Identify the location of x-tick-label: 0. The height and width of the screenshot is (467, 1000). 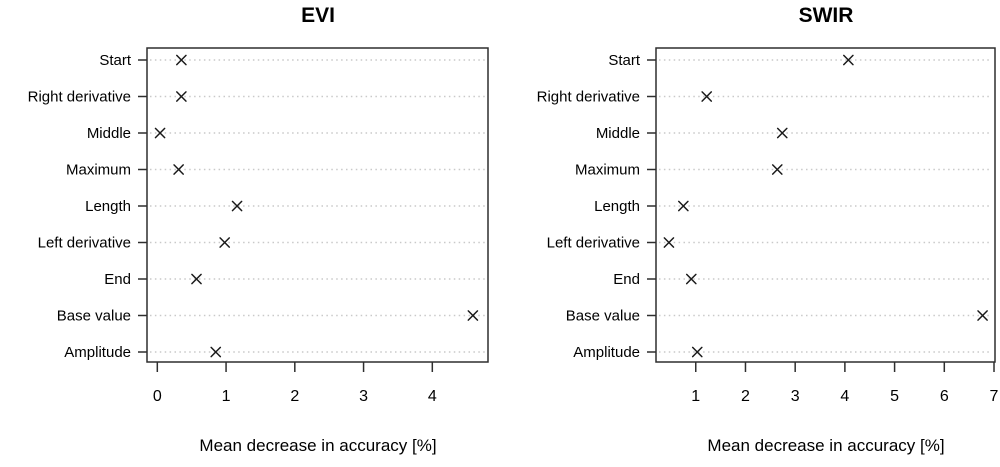
(157, 396).